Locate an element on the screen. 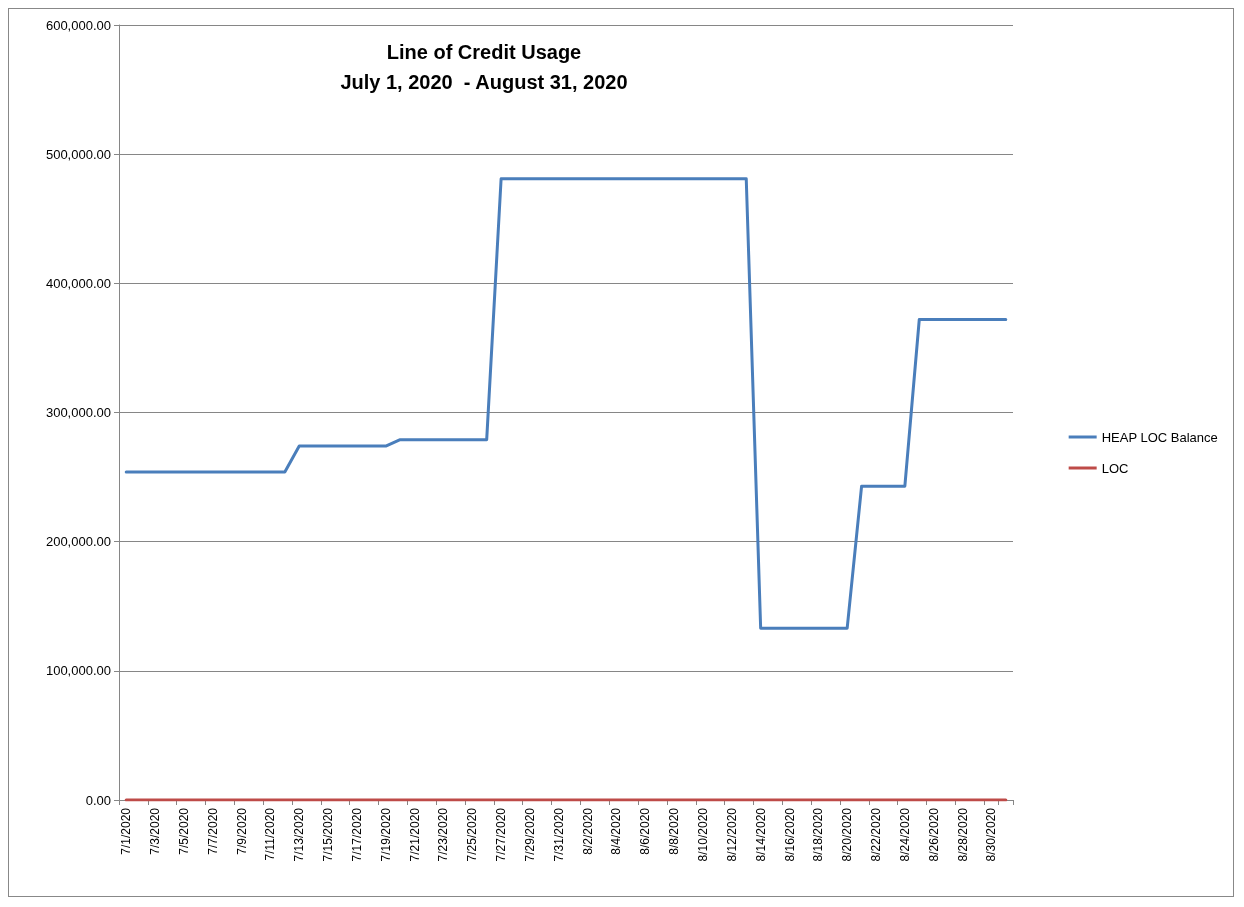 The image size is (1244, 907). x-tick-label: 8/6/2020 is located at coordinates (645, 831).